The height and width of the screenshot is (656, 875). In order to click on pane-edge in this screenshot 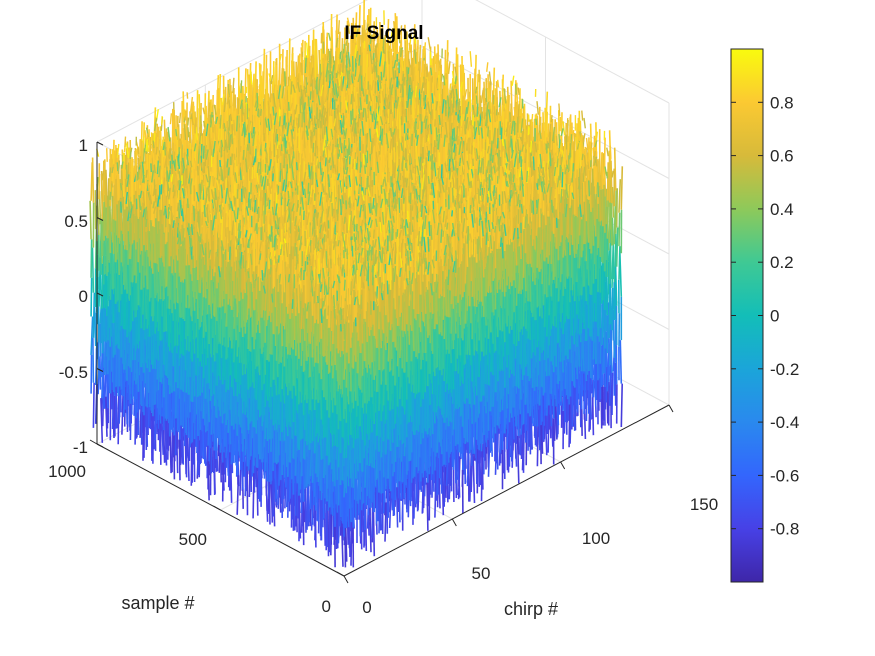, I will do `click(232, 71)`.